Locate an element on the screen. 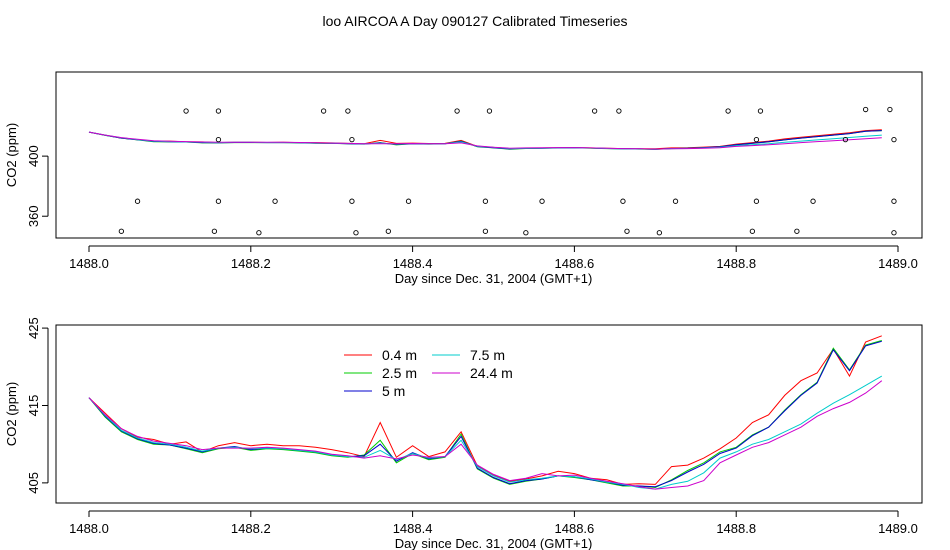 This screenshot has height=550, width=950. y-tick-label: 400 is located at coordinates (33, 156).